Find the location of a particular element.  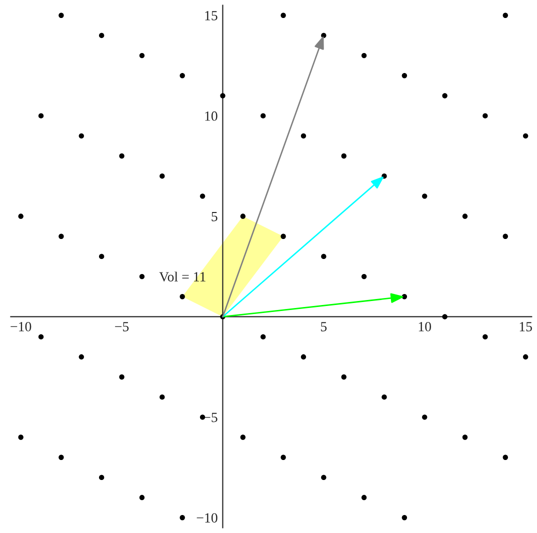

y-tick-label: −10 is located at coordinates (207, 518).